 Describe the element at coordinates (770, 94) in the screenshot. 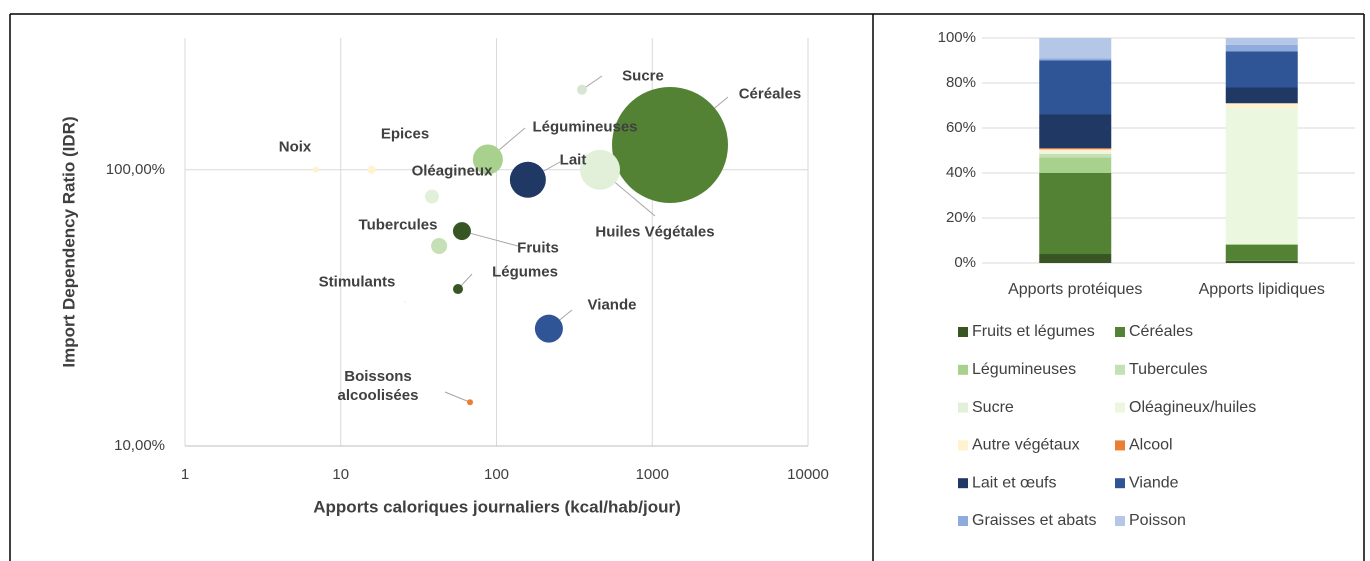

I see `point-label: Céréales` at that location.